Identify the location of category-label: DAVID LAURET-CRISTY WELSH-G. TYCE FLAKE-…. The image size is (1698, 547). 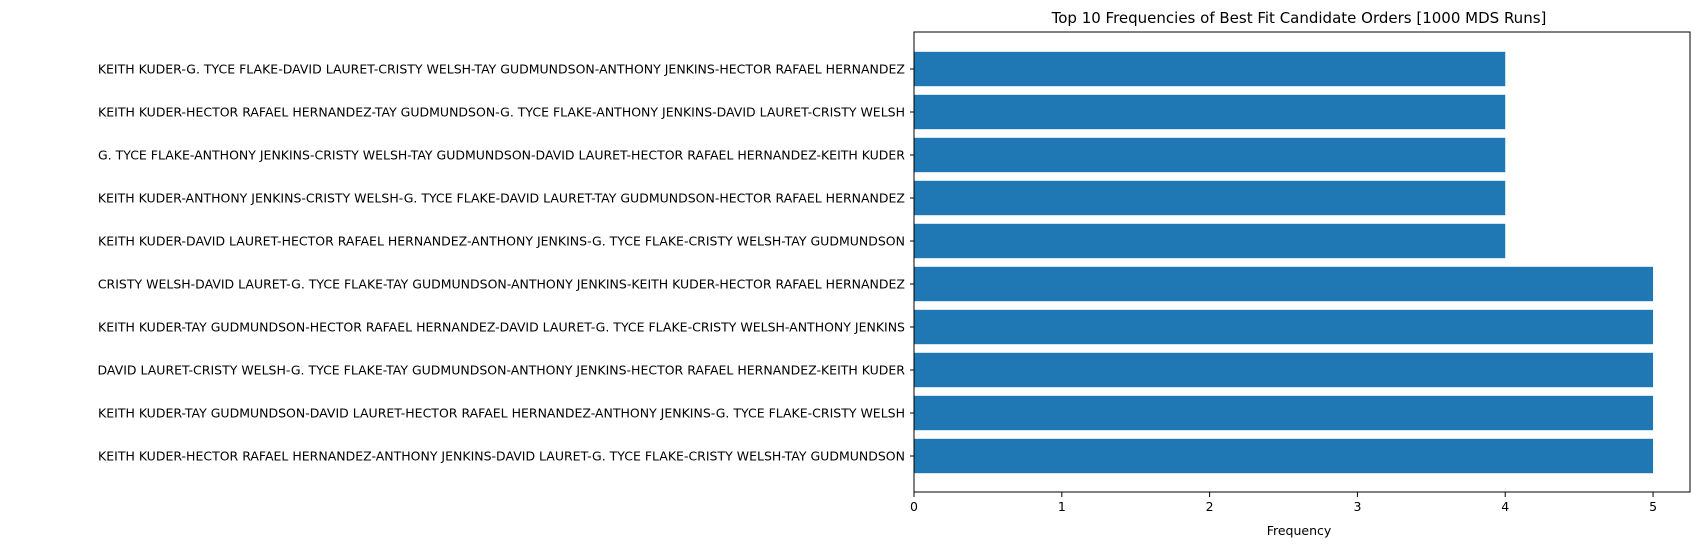
(502, 370).